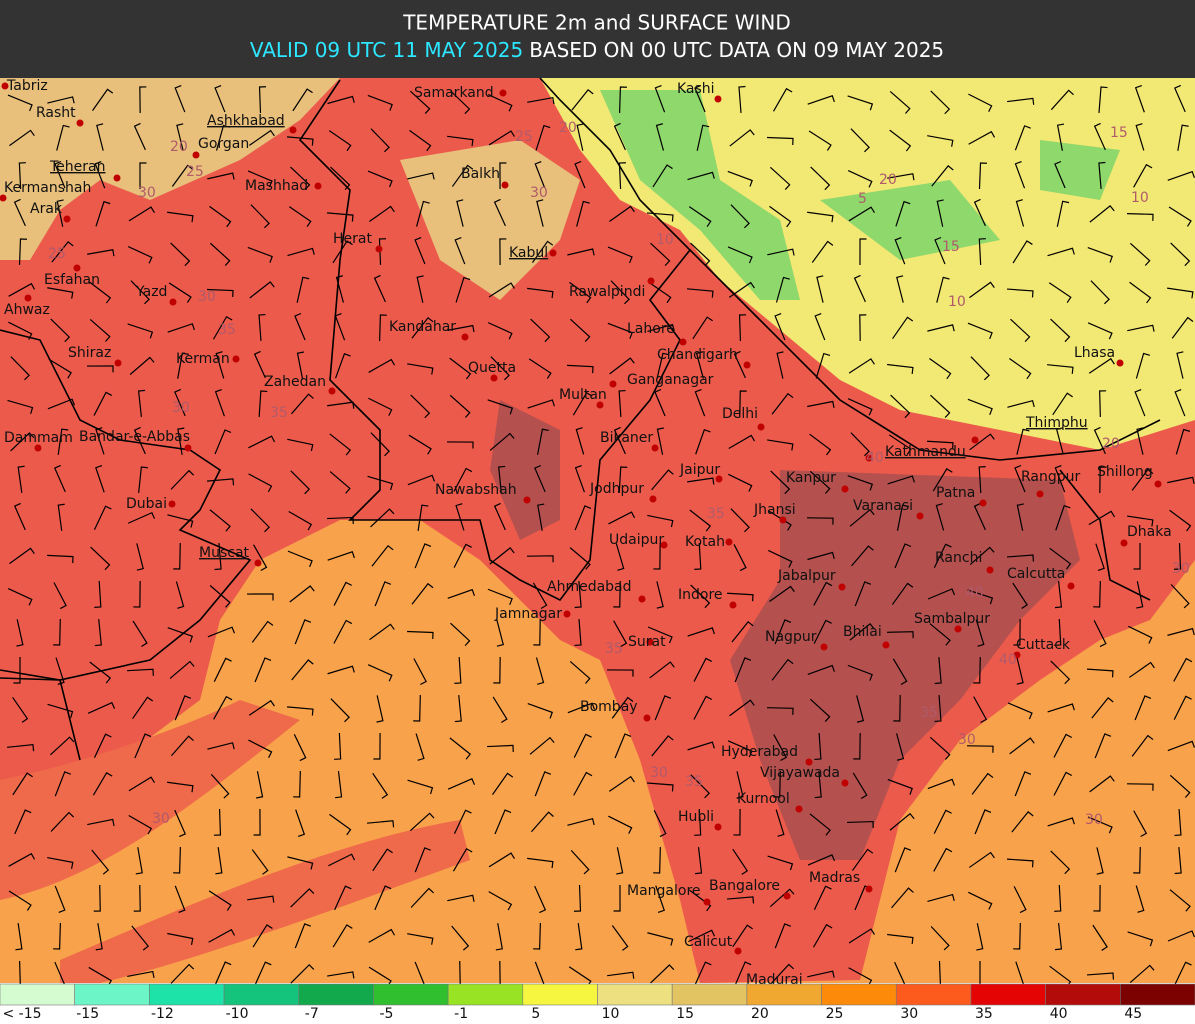 This screenshot has width=1195, height=1024. Describe the element at coordinates (422, 327) in the screenshot. I see `city-label: Kandahar` at that location.